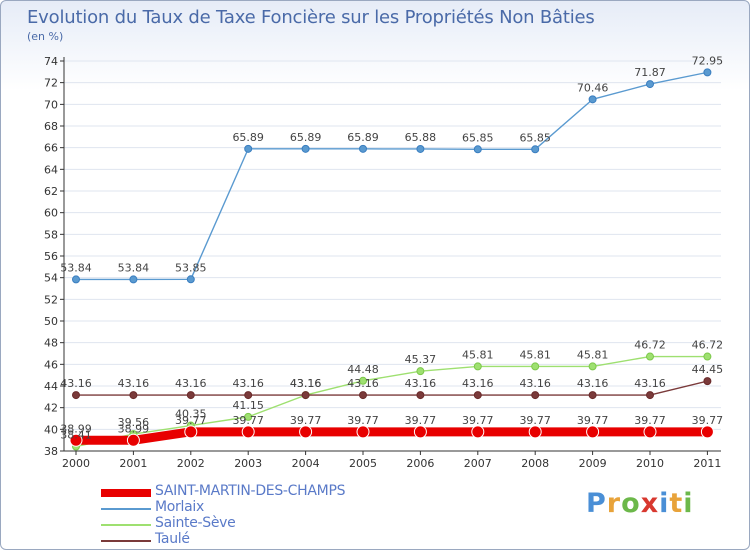 This screenshot has height=550, width=750. I want to click on data-label: 39.56, so click(134, 422).